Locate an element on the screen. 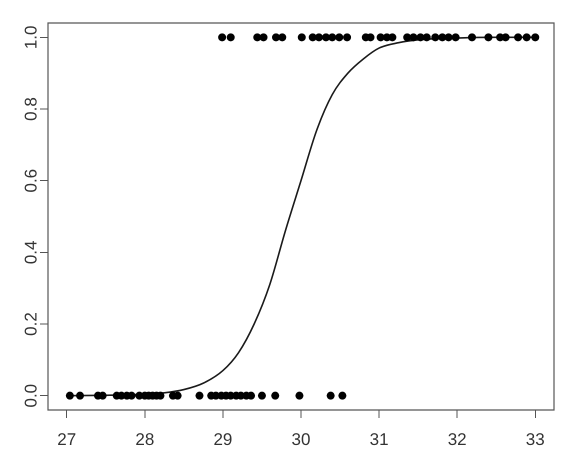 The image size is (575, 471). x-tick-label: 28 is located at coordinates (144, 439).